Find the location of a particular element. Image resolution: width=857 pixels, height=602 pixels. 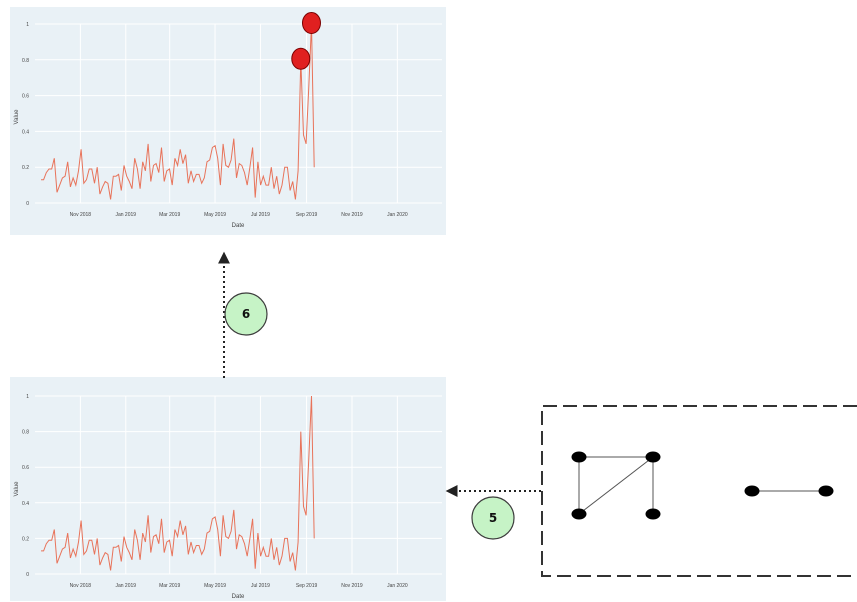

step-number: 5 is located at coordinates (493, 518).